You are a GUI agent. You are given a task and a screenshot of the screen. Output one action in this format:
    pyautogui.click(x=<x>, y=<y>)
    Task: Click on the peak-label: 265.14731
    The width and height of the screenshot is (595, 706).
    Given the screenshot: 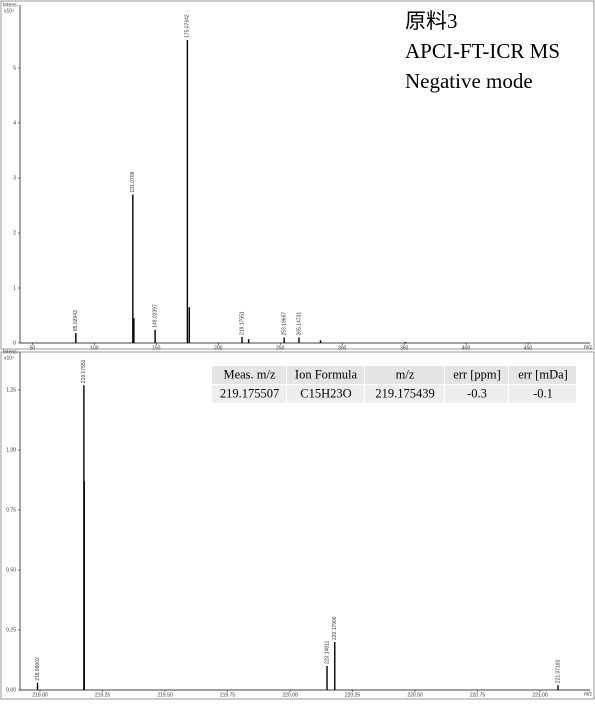 What is the action you would take?
    pyautogui.click(x=299, y=324)
    